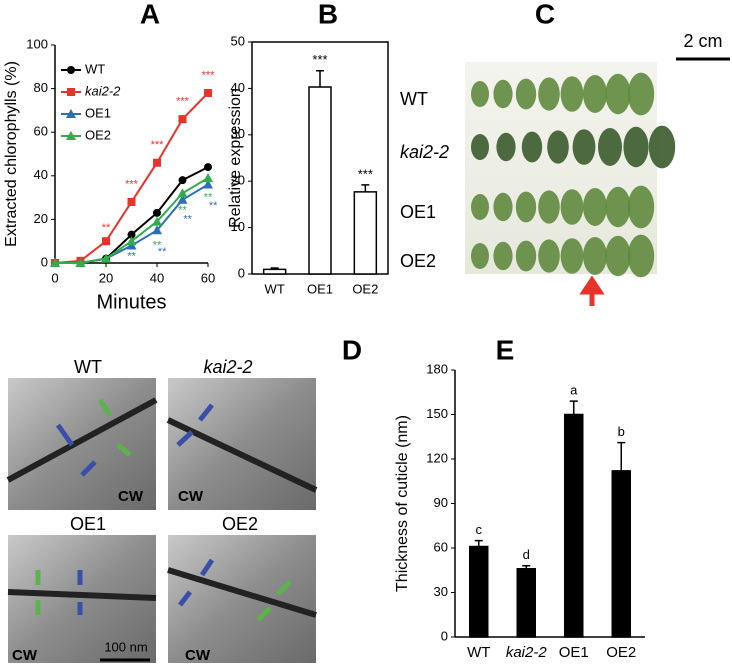 Image resolution: width=732 pixels, height=671 pixels. I want to click on y-tick-label: 90, so click(441, 502).